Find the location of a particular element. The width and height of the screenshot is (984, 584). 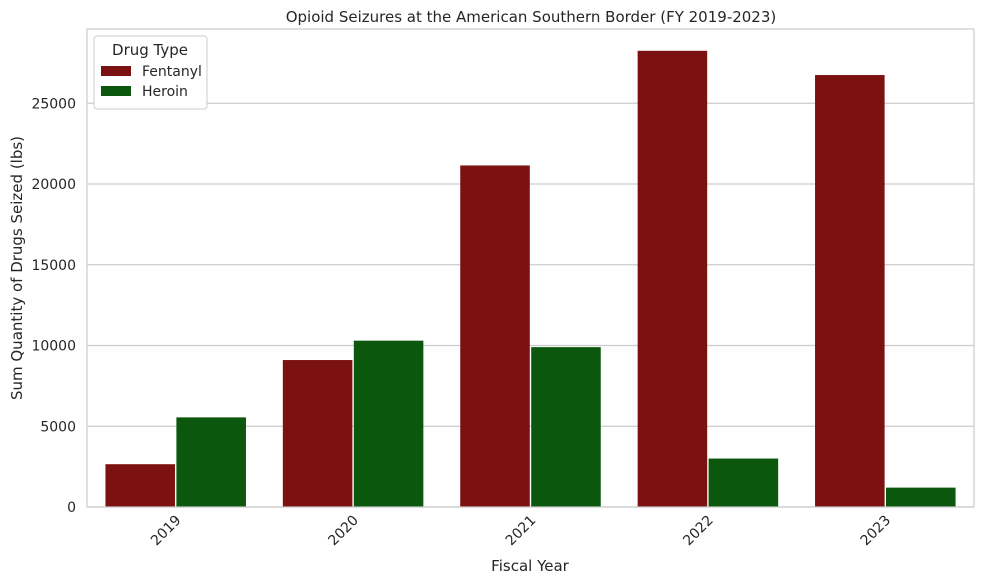

x-tick-label: 2020 is located at coordinates (343, 531).